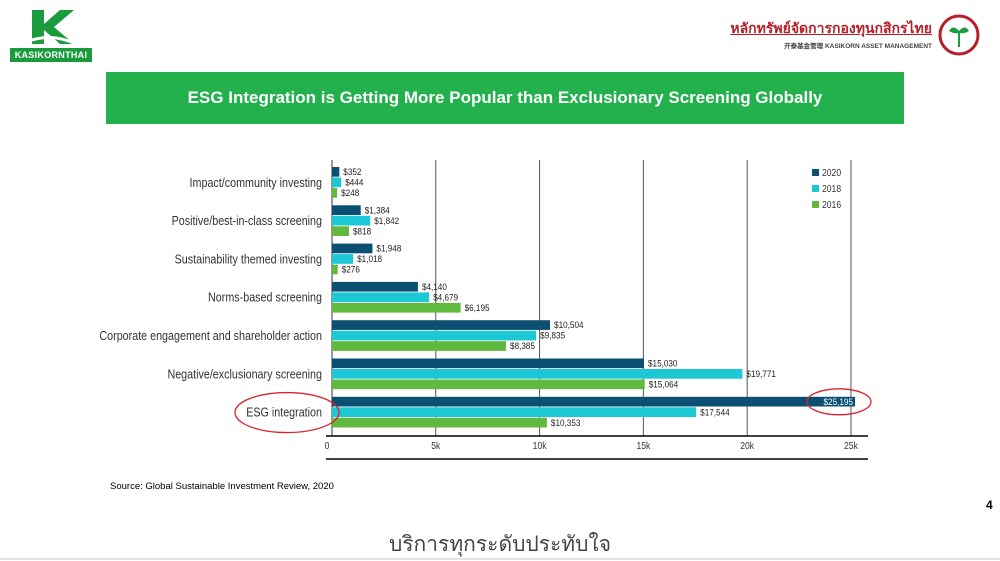 The image size is (1000, 561). What do you see at coordinates (643, 445) in the screenshot?
I see `x-tick-label: 15k` at bounding box center [643, 445].